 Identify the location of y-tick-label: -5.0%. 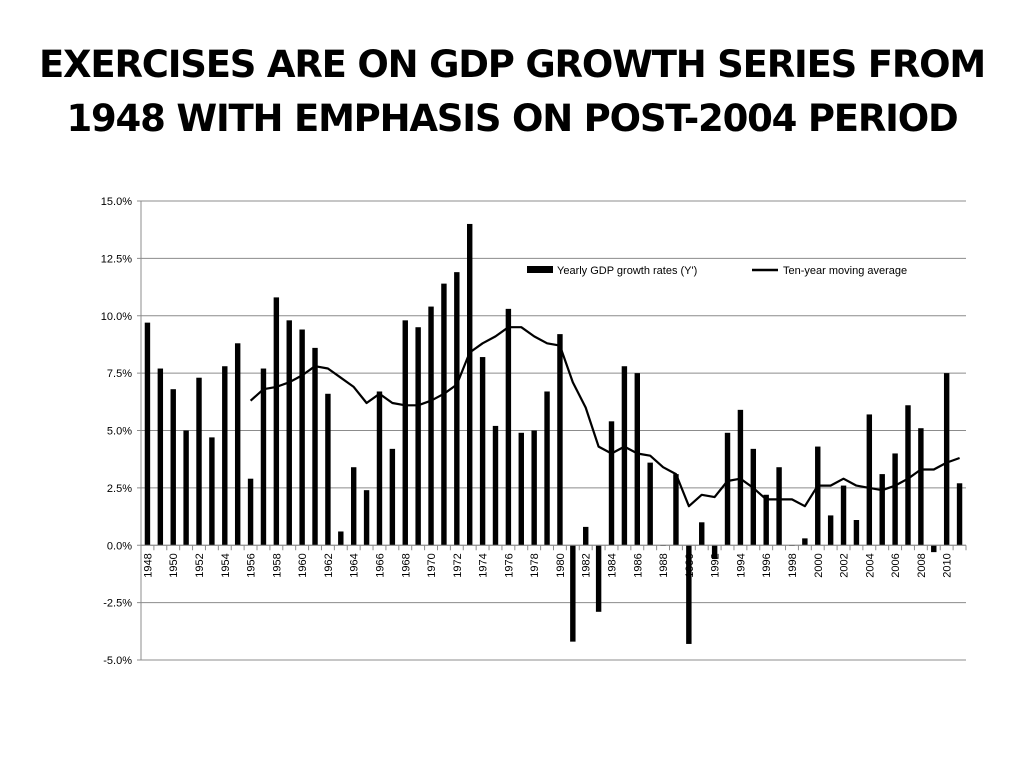
(117, 661).